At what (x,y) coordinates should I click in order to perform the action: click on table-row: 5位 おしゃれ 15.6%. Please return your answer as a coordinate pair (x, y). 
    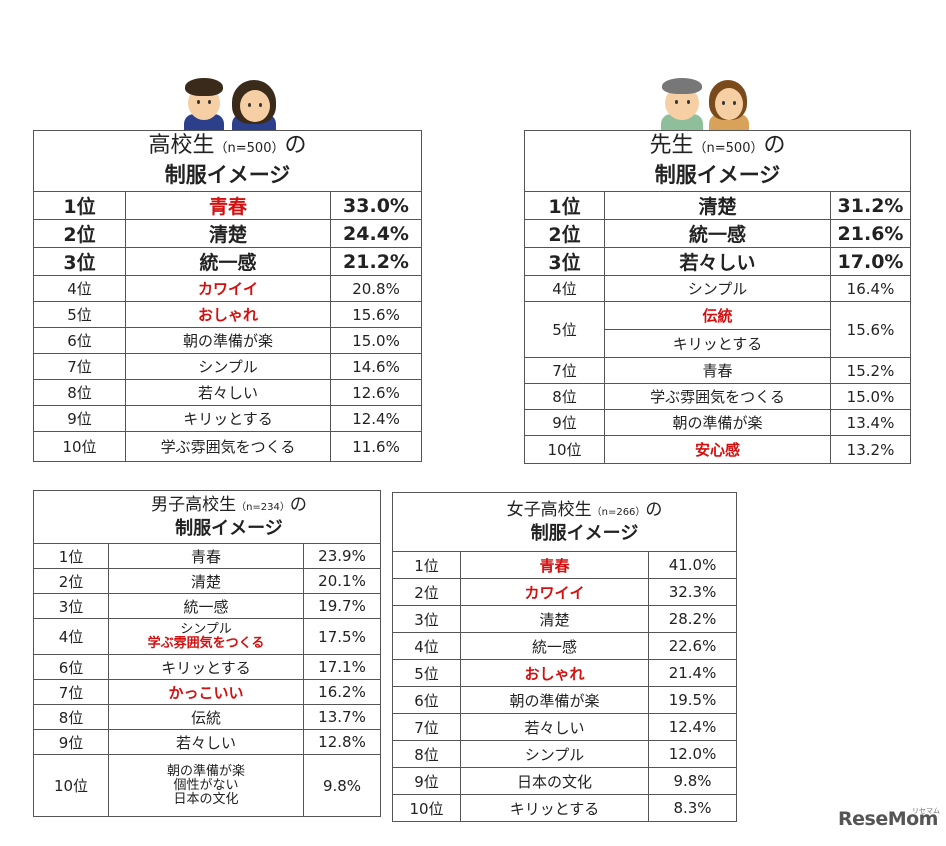
    Looking at the image, I should click on (228, 314).